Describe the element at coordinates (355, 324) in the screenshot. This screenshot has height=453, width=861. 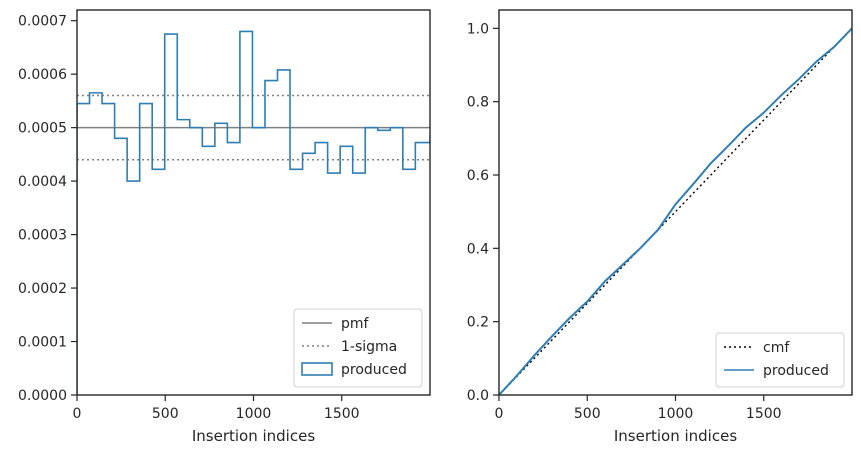
I see `legend-pmf-label: pmf` at that location.